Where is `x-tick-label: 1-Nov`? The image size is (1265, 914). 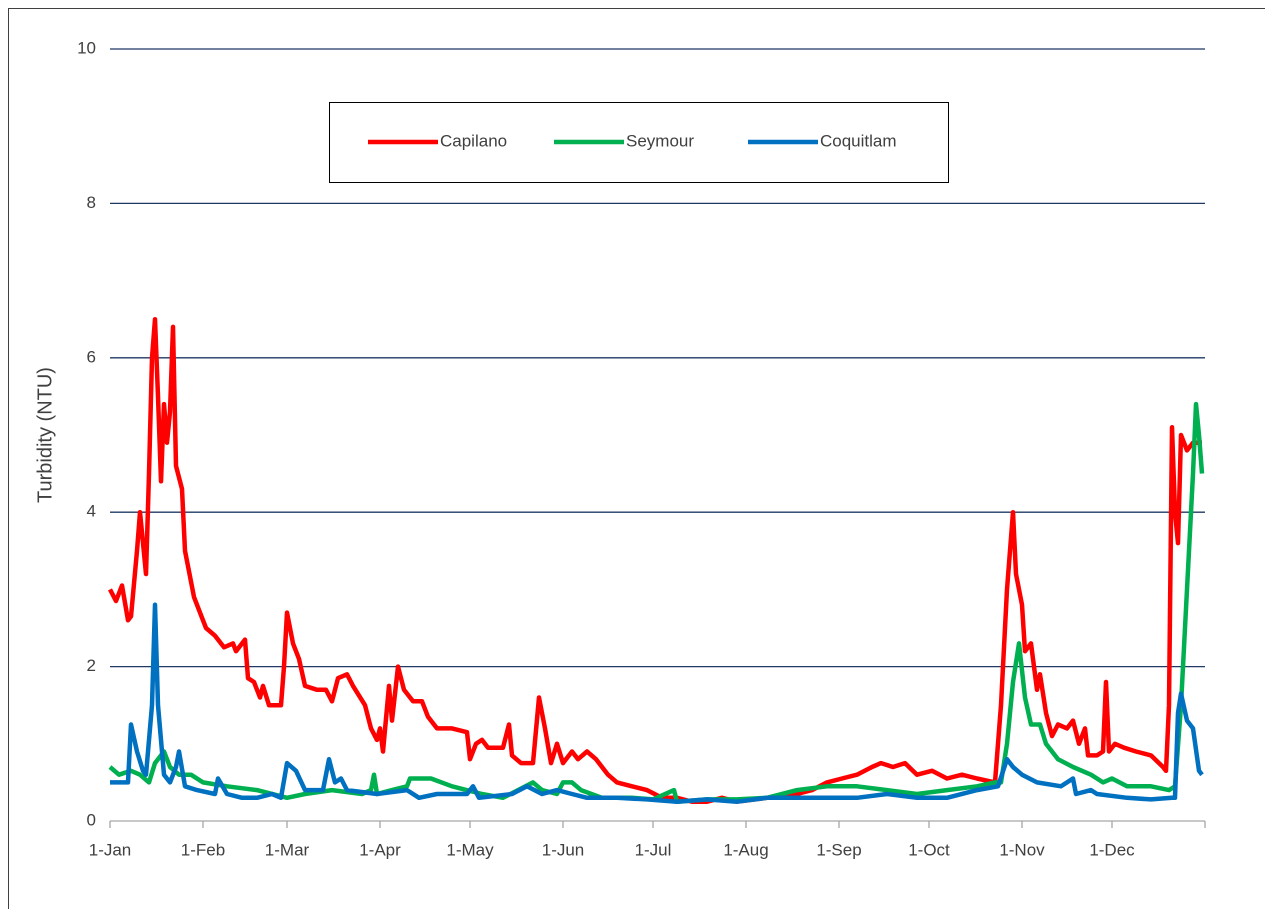
x-tick-label: 1-Nov is located at coordinates (1022, 849).